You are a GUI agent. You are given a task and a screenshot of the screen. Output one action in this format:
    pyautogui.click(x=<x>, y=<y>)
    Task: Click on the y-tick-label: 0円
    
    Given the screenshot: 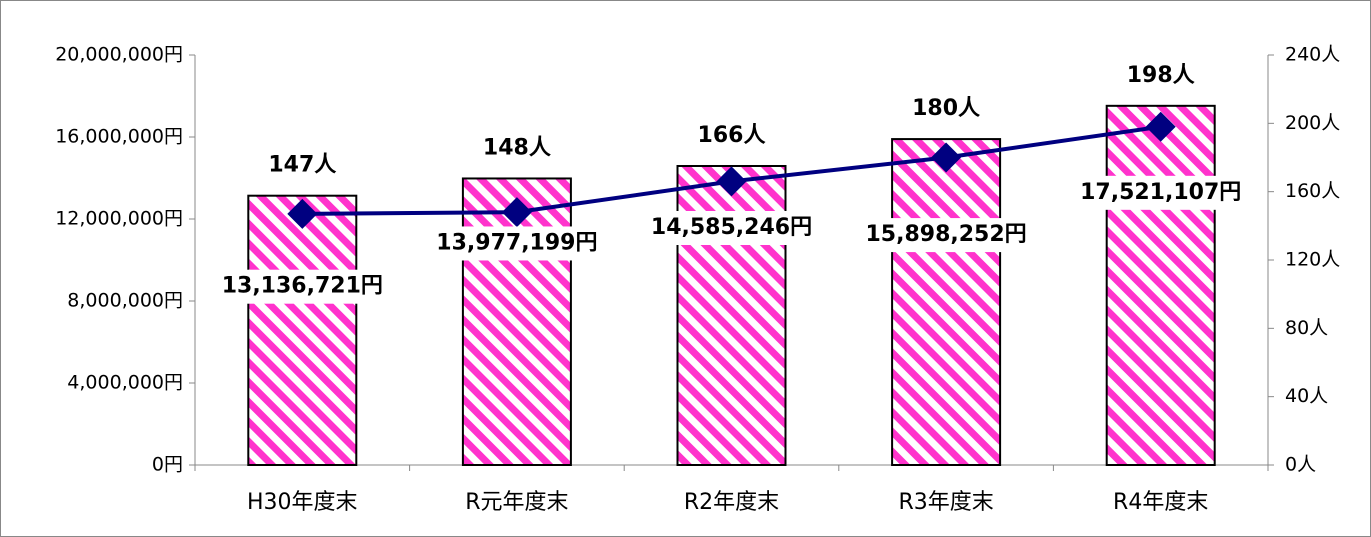 What is the action you would take?
    pyautogui.click(x=167, y=465)
    